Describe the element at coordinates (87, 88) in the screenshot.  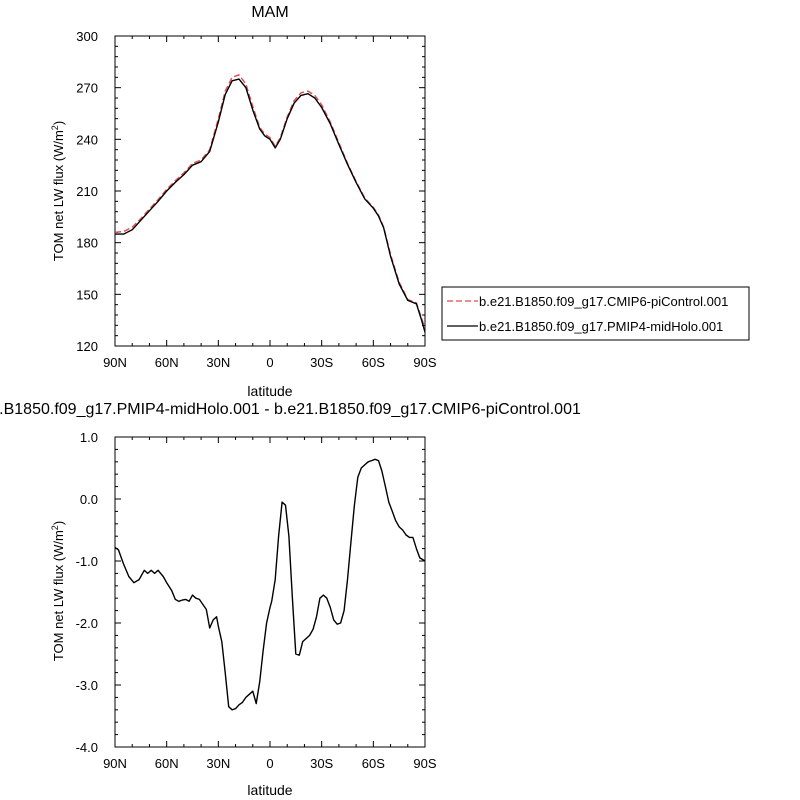
I see `top-y-tick-label: 270` at that location.